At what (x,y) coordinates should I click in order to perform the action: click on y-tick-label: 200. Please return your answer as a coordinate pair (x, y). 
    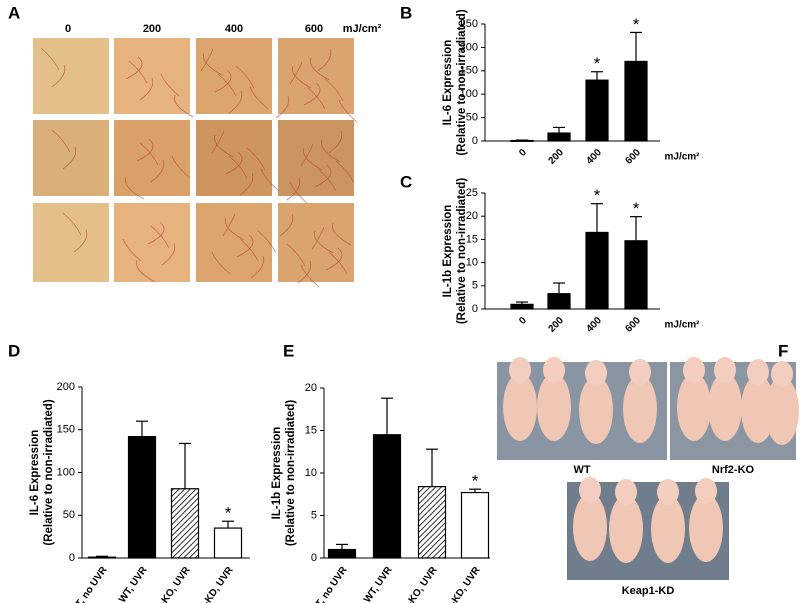
    Looking at the image, I should click on (66, 387).